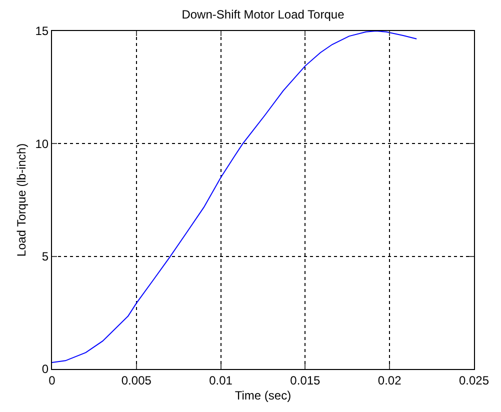  What do you see at coordinates (221, 380) in the screenshot?
I see `x-tick-label: 0.01` at bounding box center [221, 380].